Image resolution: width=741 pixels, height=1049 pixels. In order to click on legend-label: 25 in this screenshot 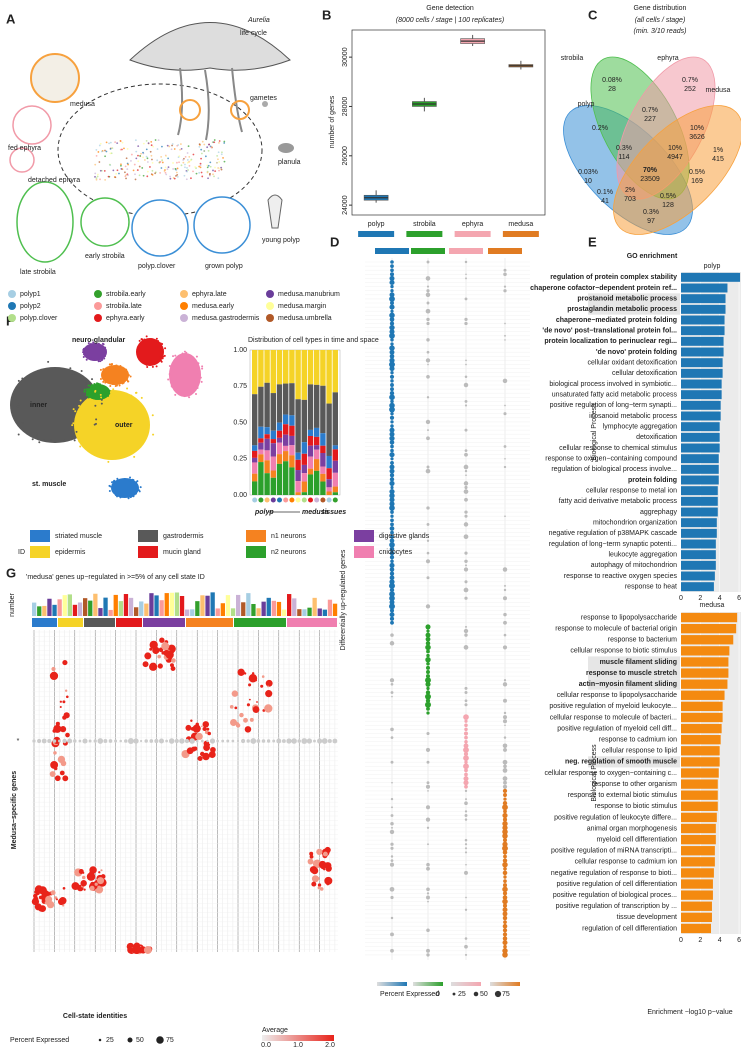, I will do `click(110, 1040)`.